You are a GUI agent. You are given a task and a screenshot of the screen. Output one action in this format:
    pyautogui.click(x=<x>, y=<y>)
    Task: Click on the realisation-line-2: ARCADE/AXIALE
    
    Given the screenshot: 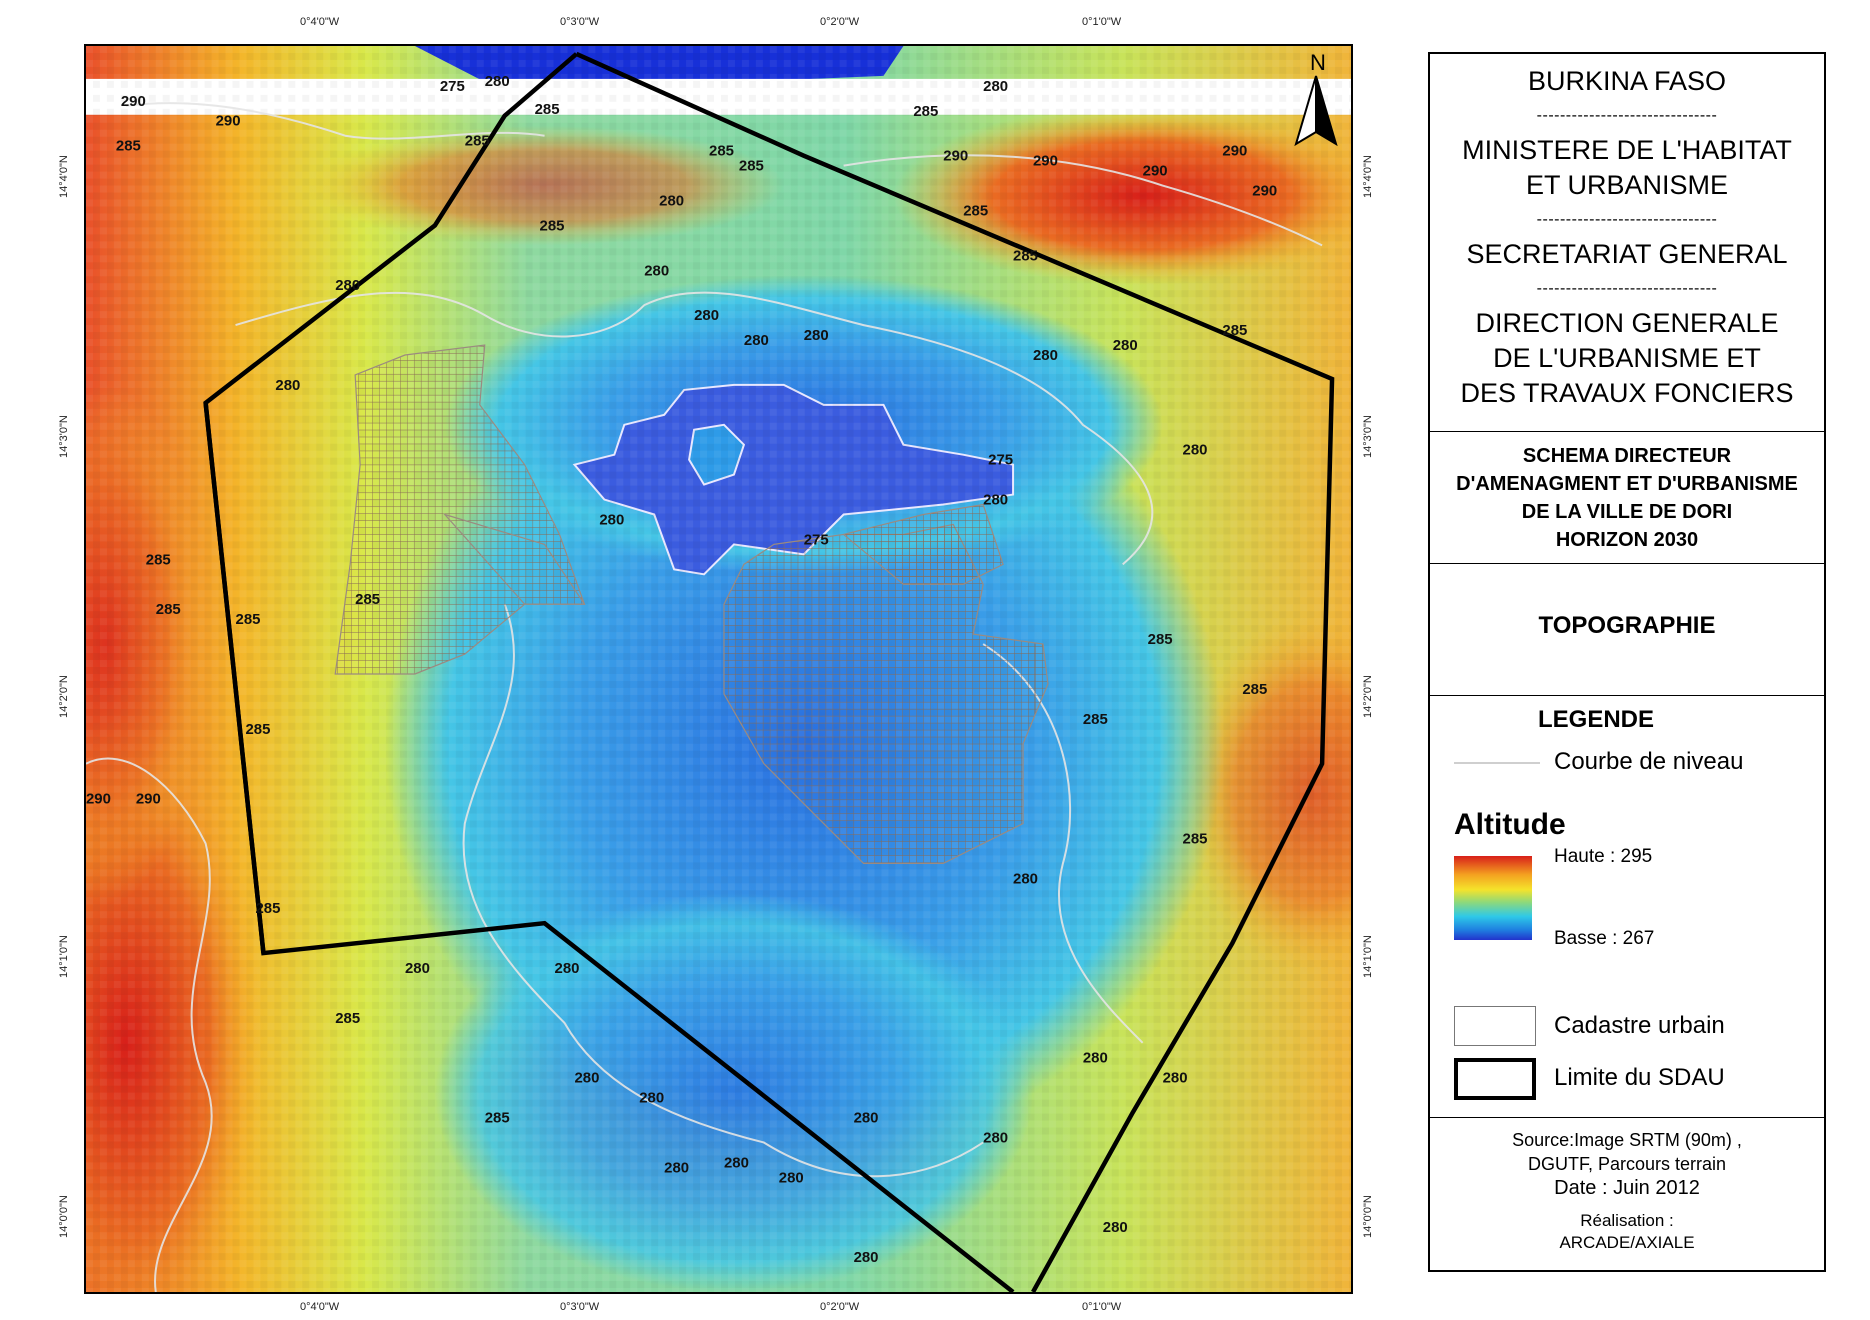 What is the action you would take?
    pyautogui.click(x=1627, y=1242)
    